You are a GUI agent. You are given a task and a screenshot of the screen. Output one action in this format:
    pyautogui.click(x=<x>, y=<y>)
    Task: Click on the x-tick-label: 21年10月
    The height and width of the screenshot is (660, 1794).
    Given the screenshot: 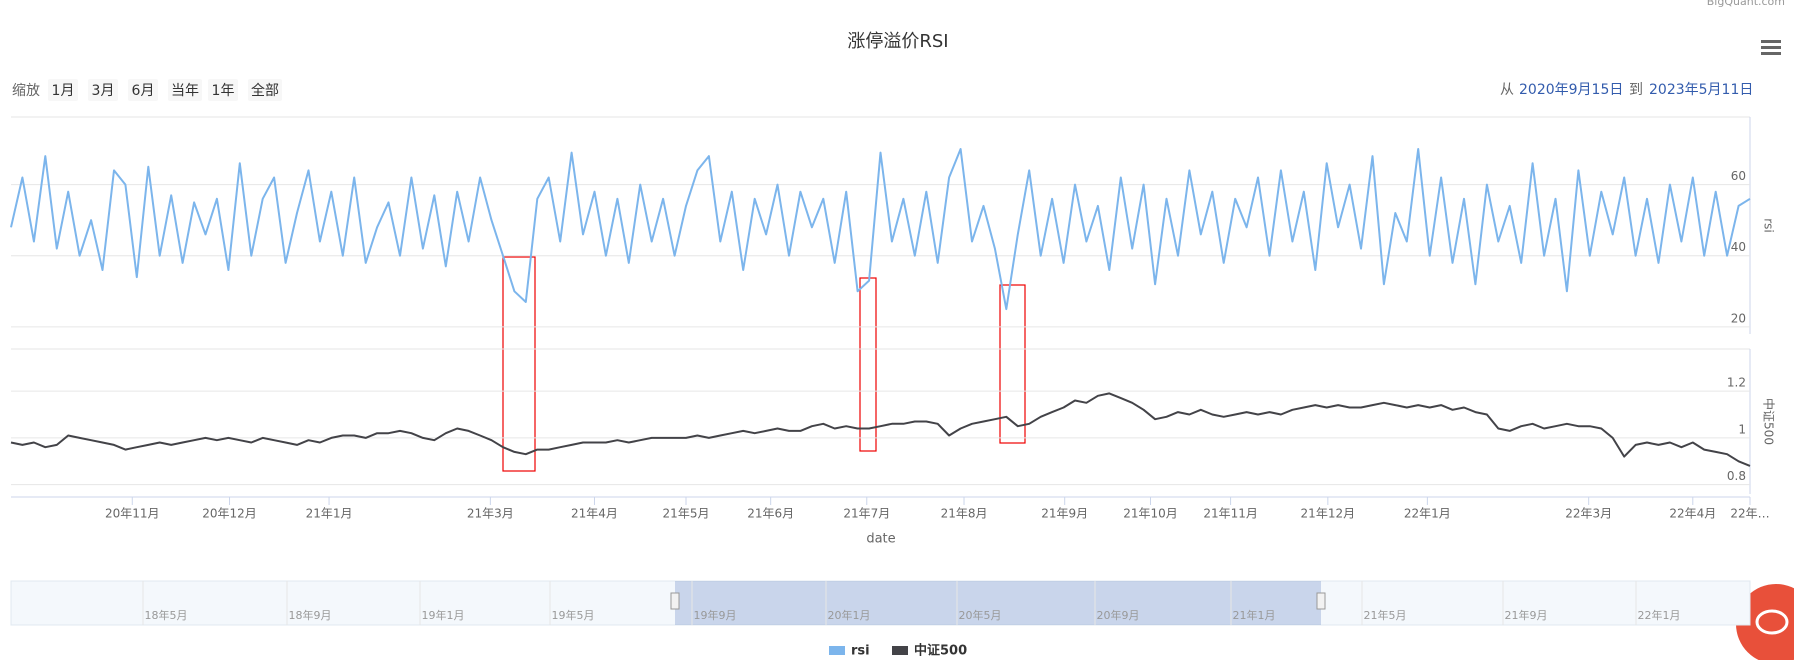 What is the action you would take?
    pyautogui.click(x=1150, y=514)
    